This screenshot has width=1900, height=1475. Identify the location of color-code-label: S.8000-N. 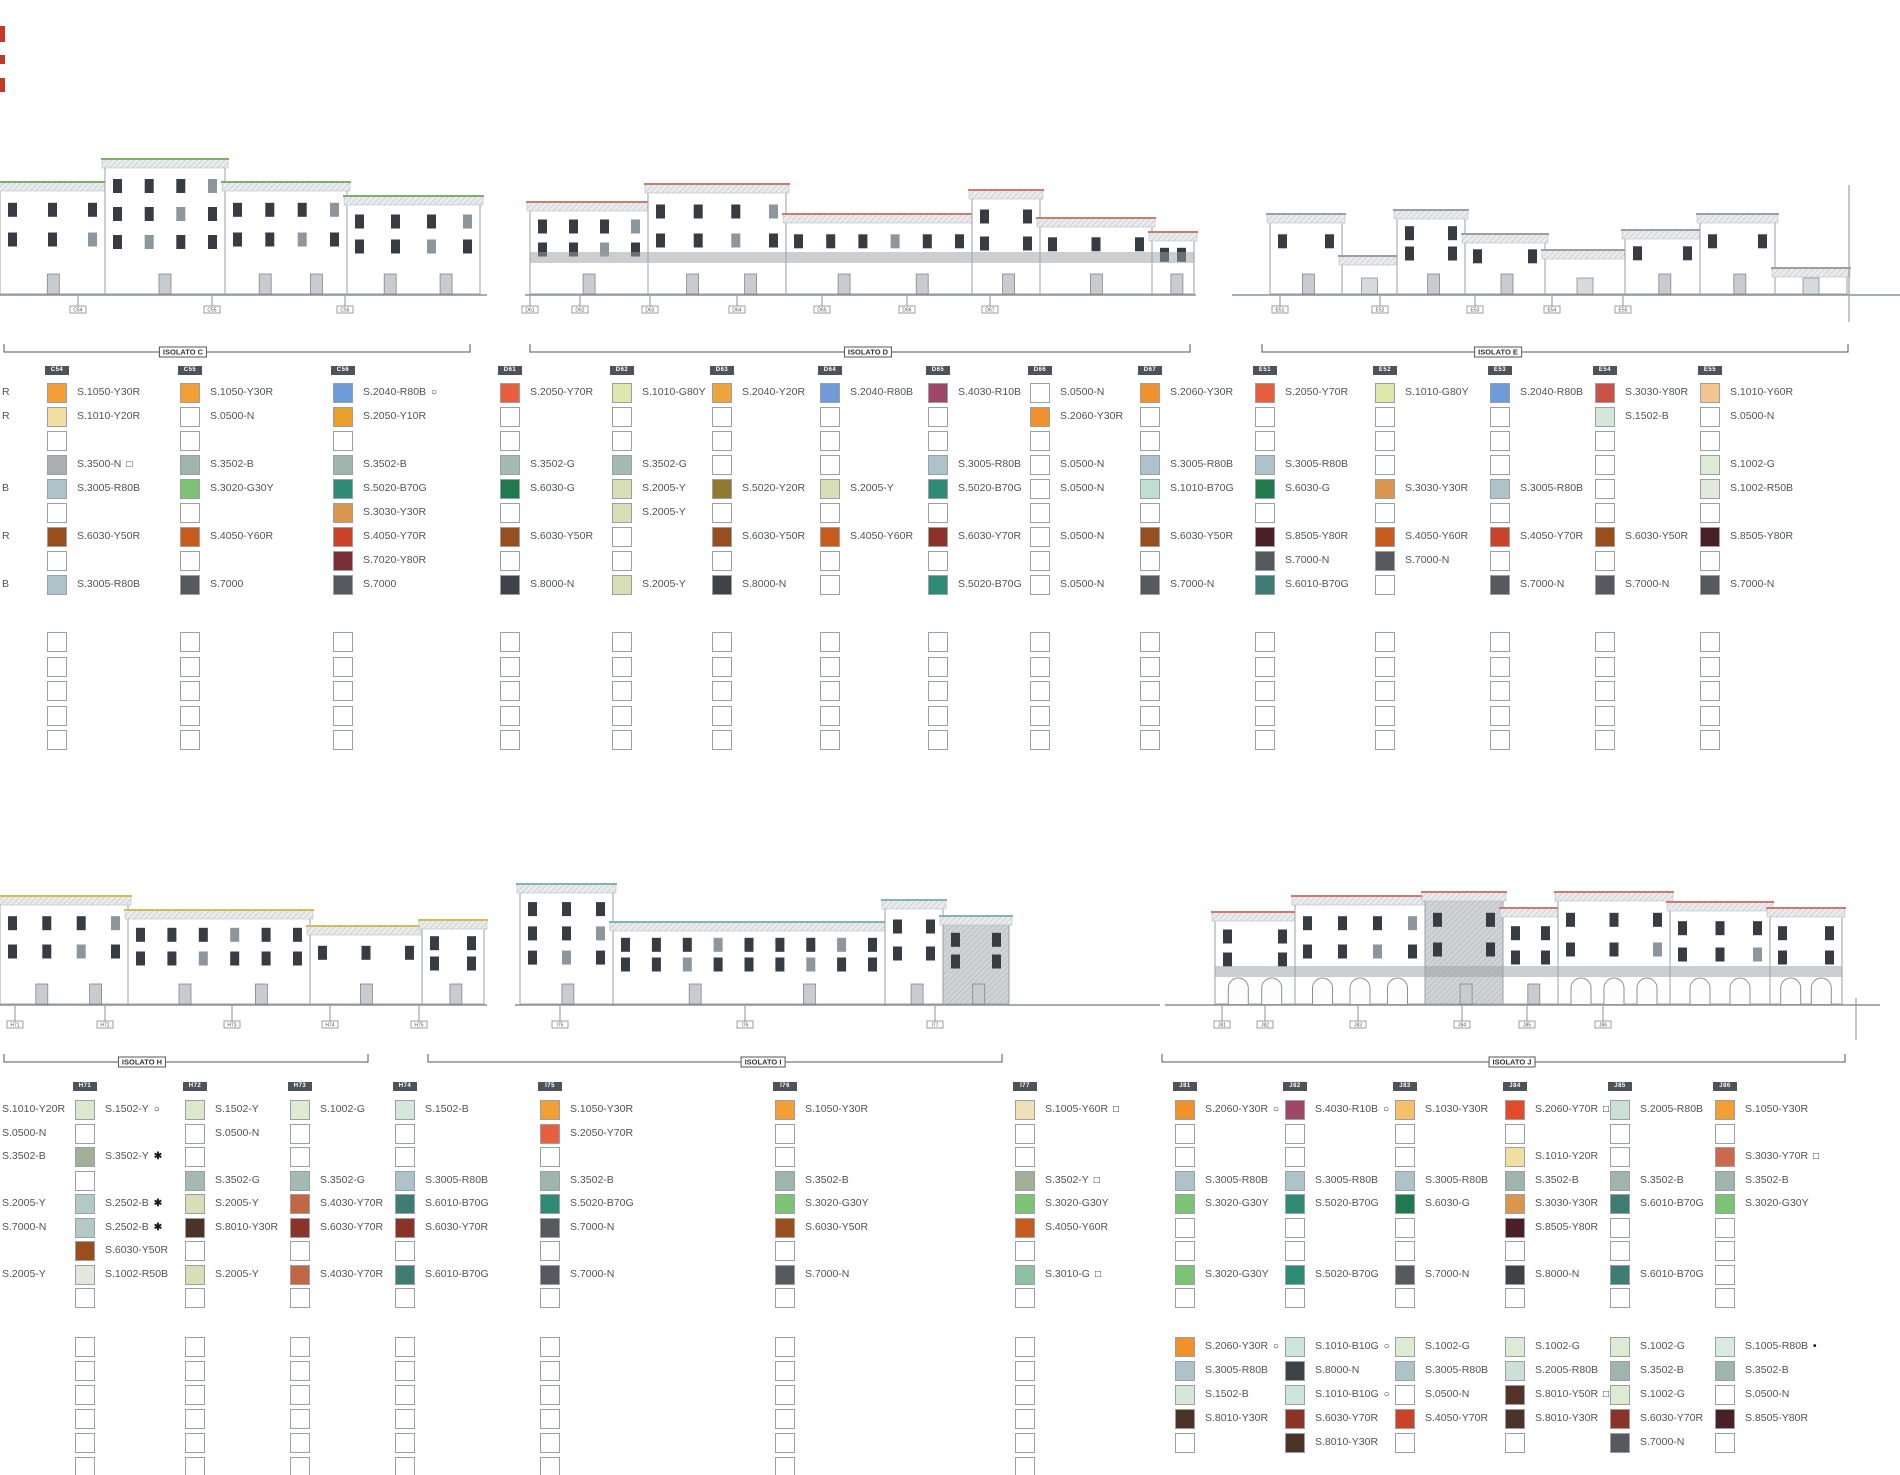
(764, 584).